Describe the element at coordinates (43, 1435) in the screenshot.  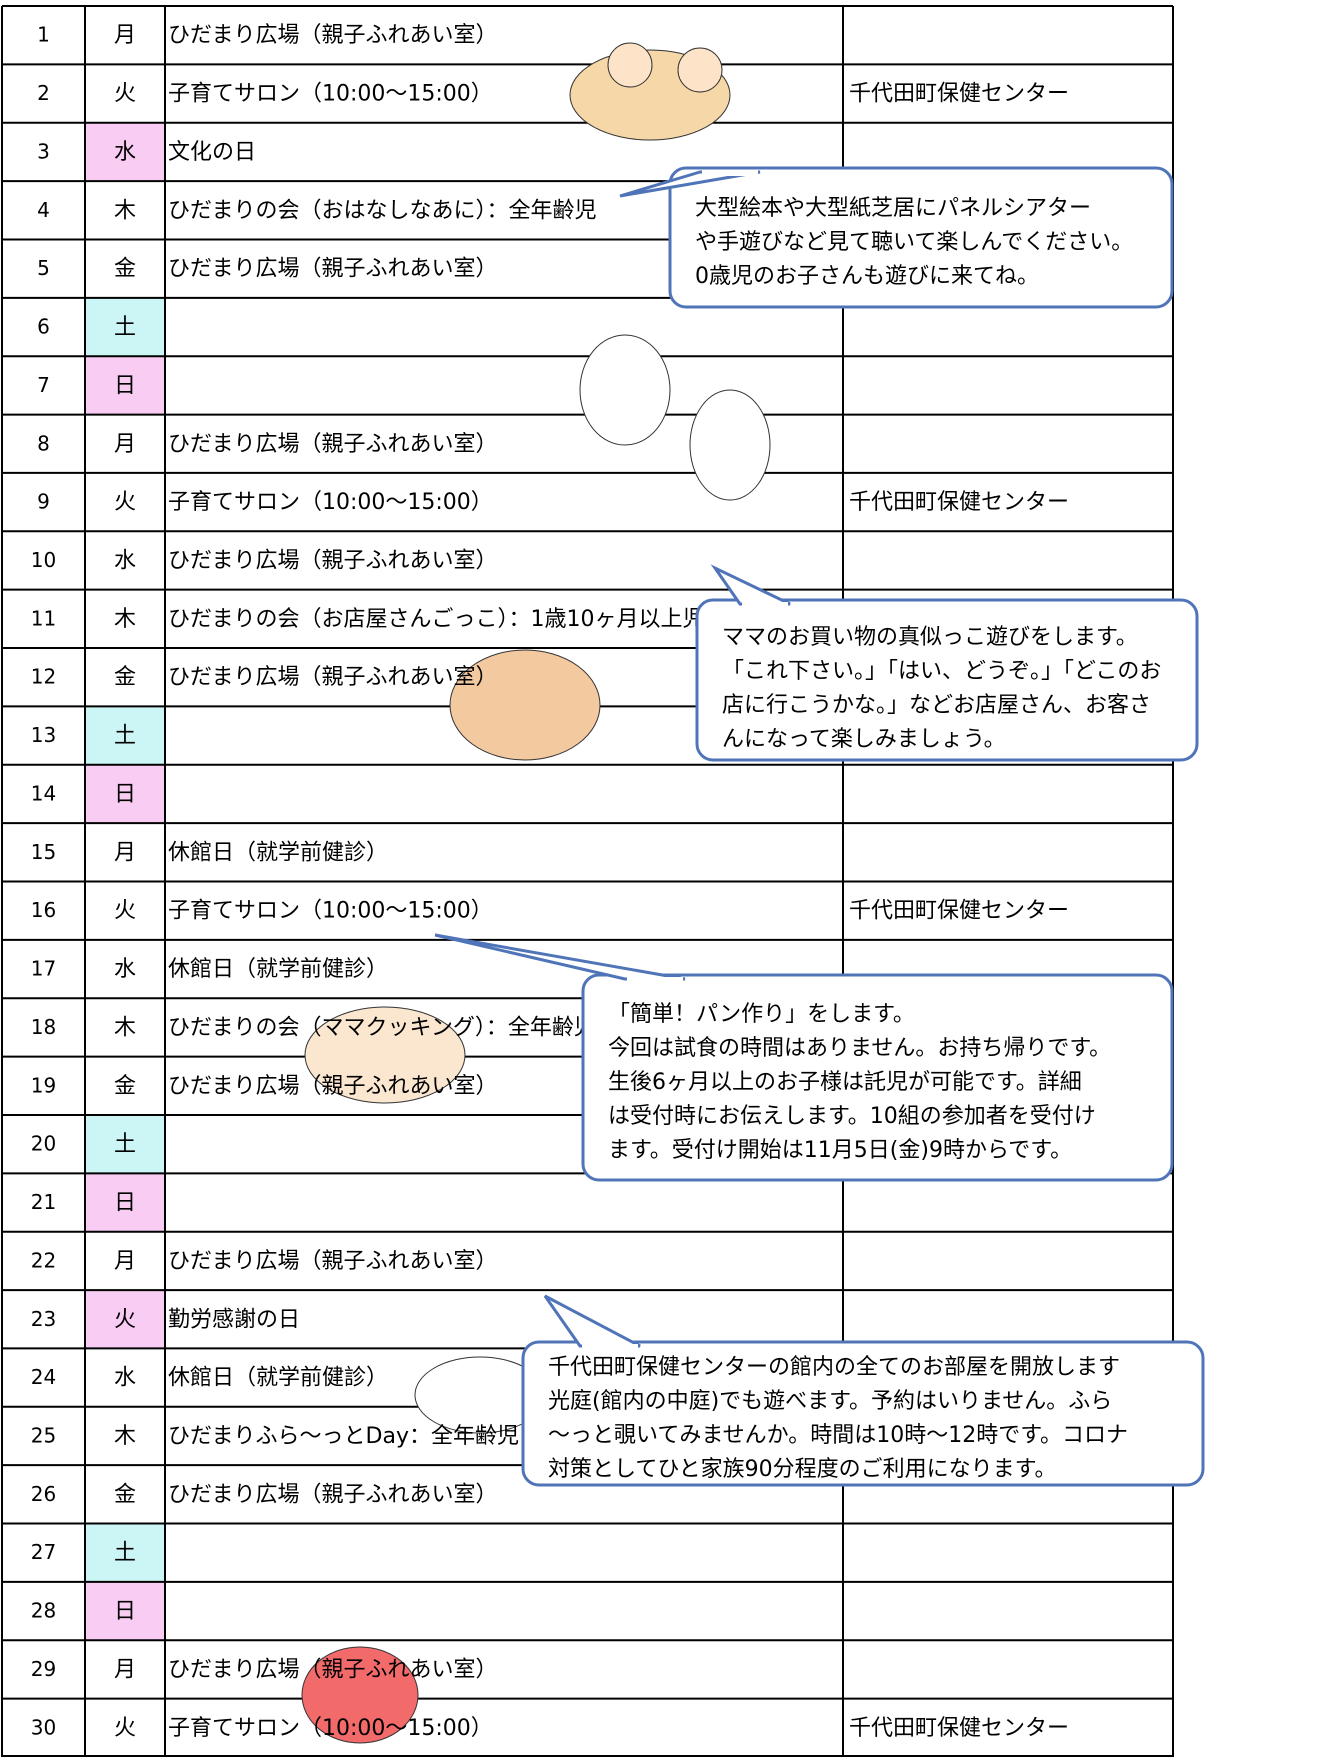
I see `day: 25` at that location.